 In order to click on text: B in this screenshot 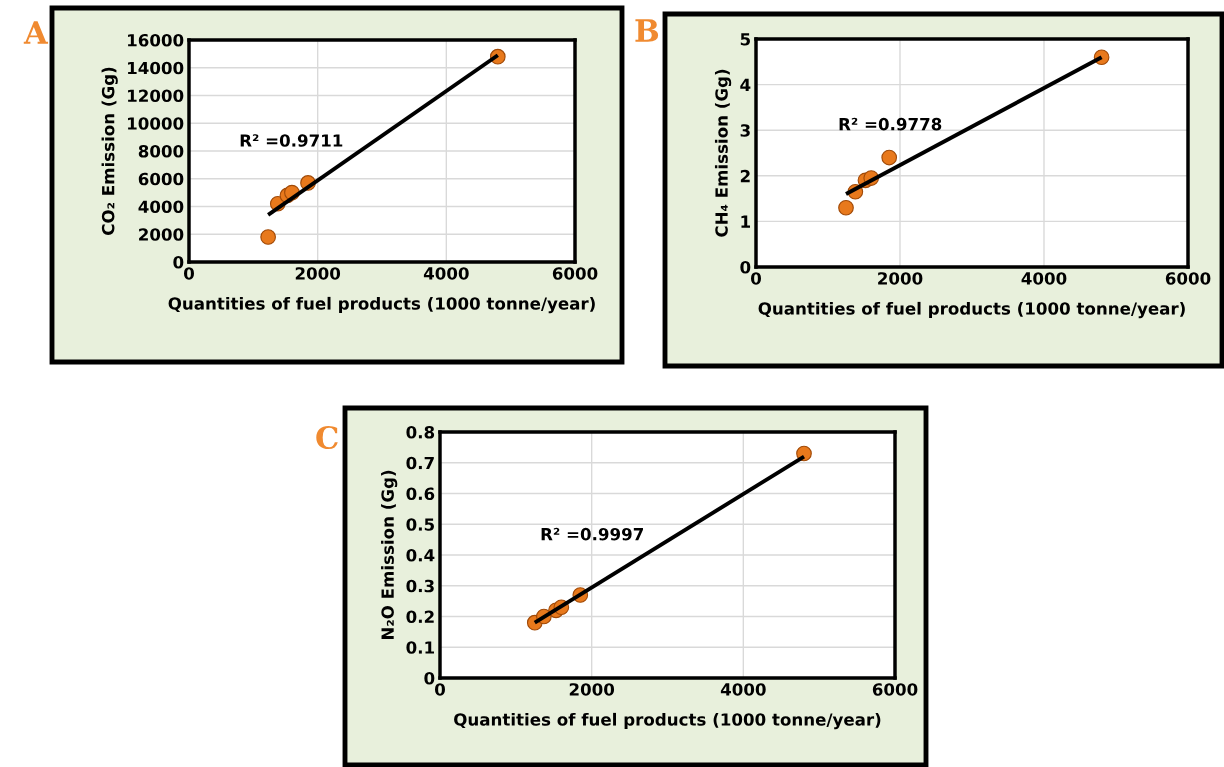, I will do `click(647, 30)`.